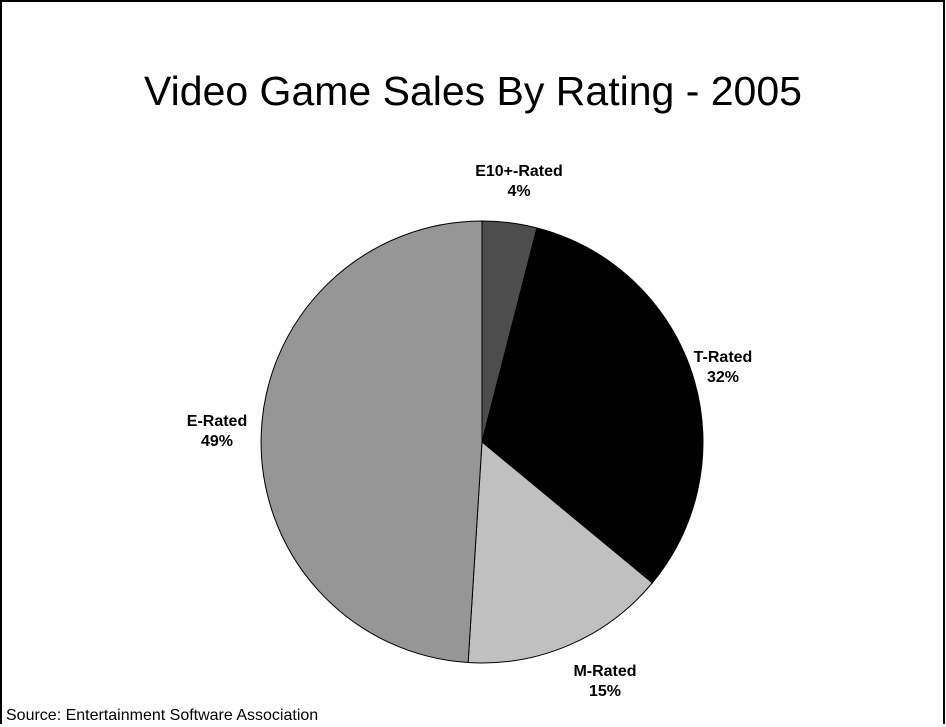 The height and width of the screenshot is (727, 946). Describe the element at coordinates (473, 91) in the screenshot. I see `chart-title: Video Game Sales By Rating - 2005` at that location.